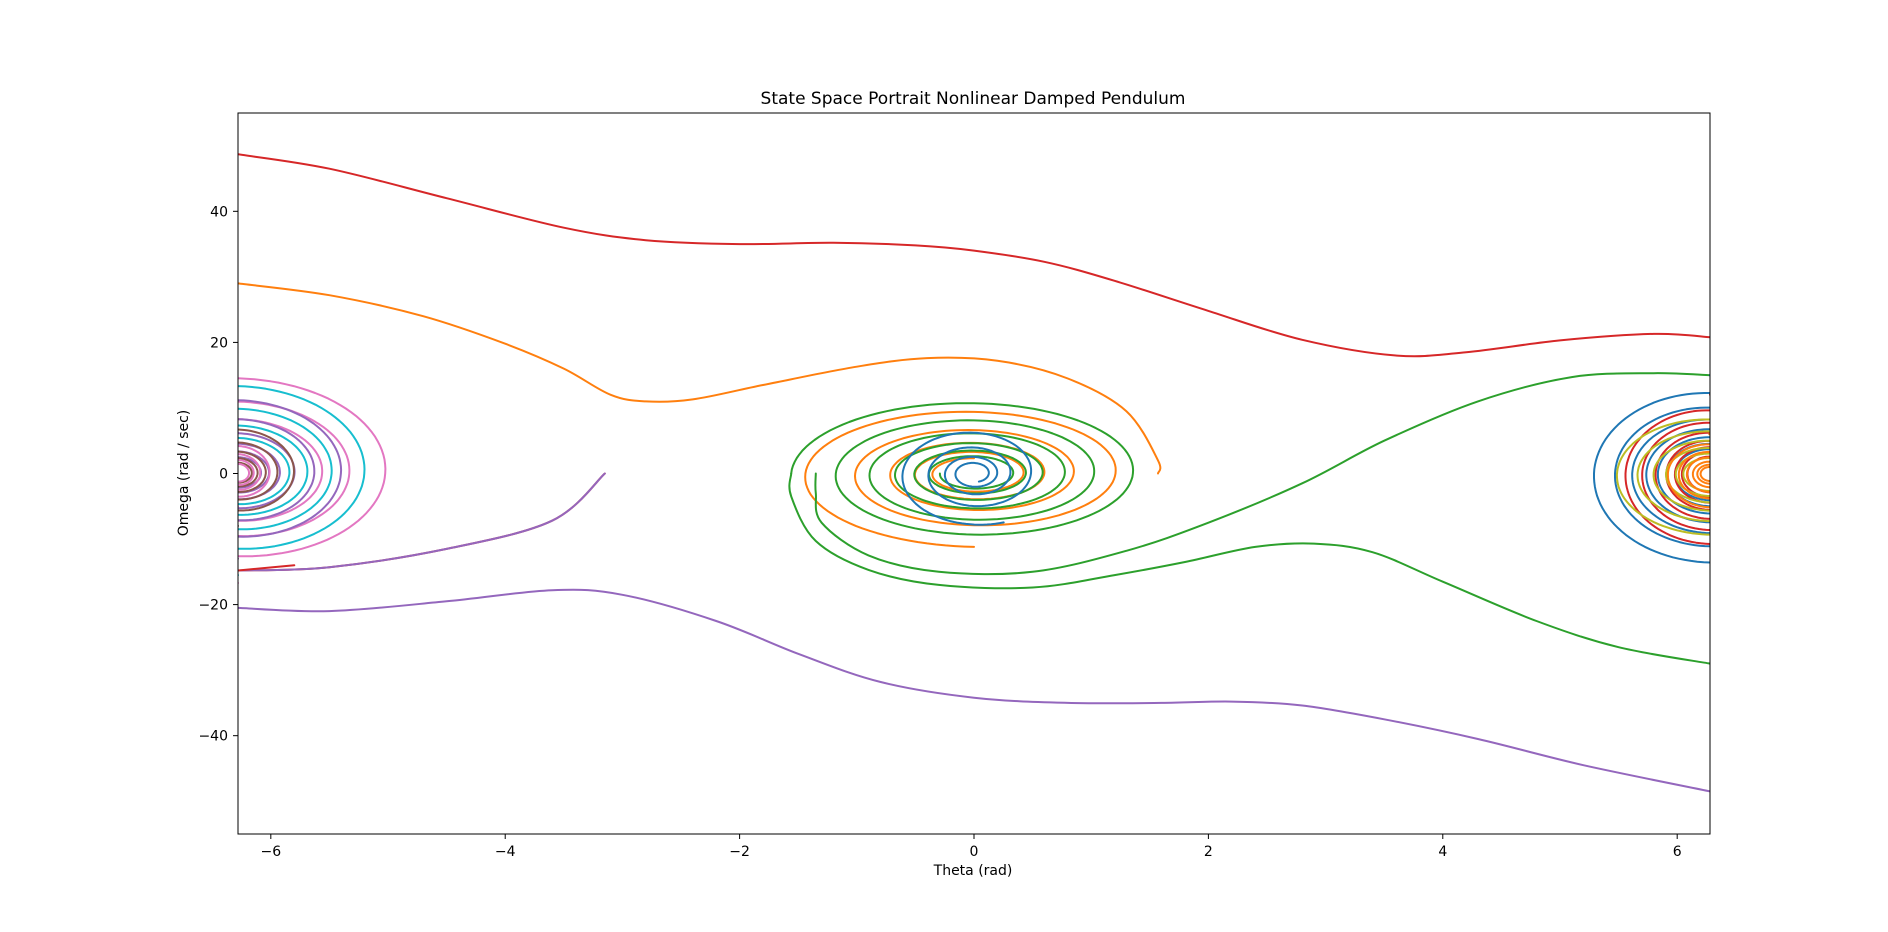 The height and width of the screenshot is (932, 1888). What do you see at coordinates (213, 606) in the screenshot?
I see `y-tick-label: −20` at bounding box center [213, 606].